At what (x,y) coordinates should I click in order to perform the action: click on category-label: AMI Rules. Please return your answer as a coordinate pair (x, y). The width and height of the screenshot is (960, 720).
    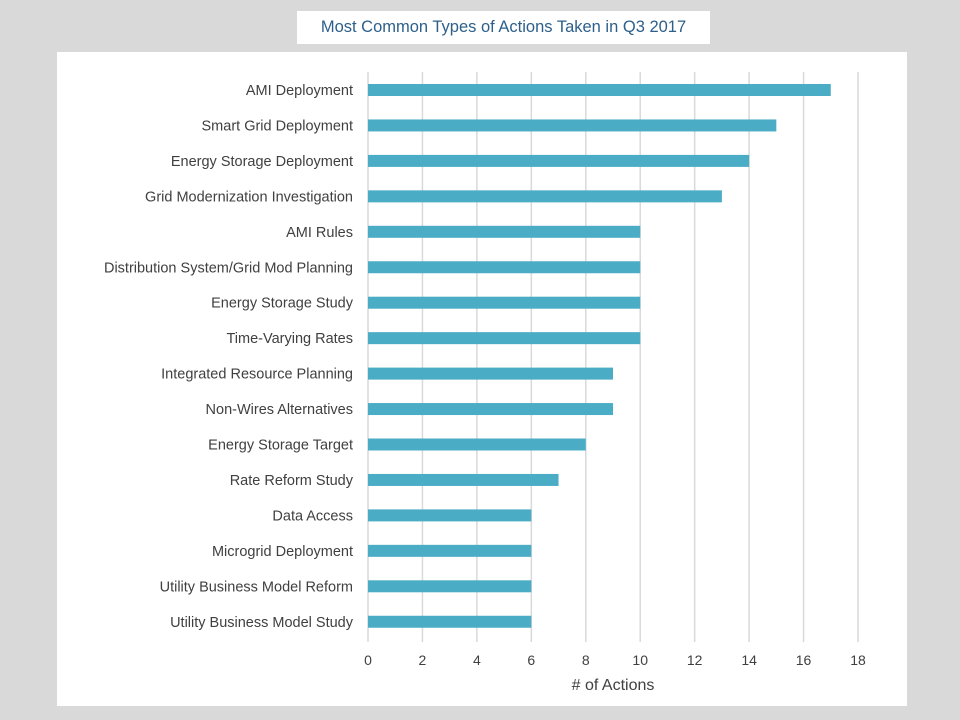
    Looking at the image, I should click on (319, 233).